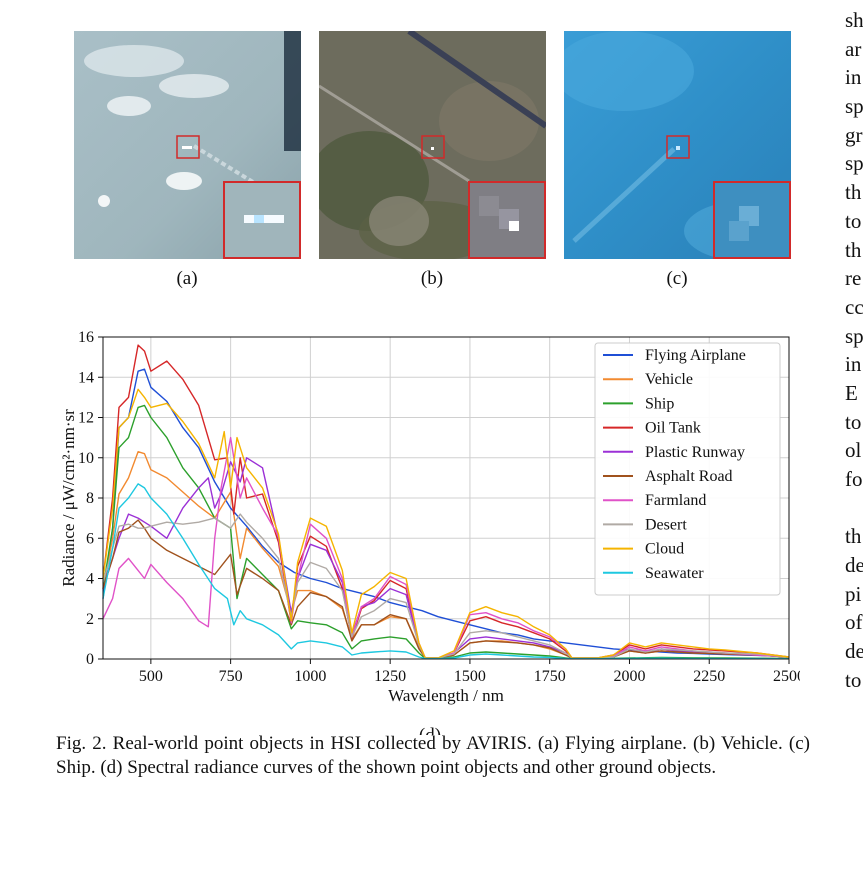 The image size is (863, 870). What do you see at coordinates (854, 622) in the screenshot?
I see `right-column-line: of` at bounding box center [854, 622].